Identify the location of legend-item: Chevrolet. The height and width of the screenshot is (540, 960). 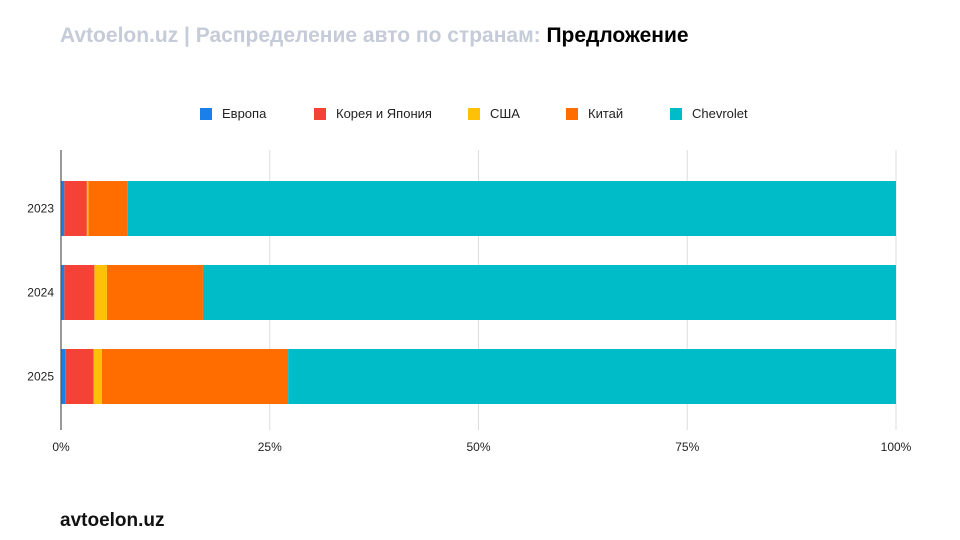
(709, 113).